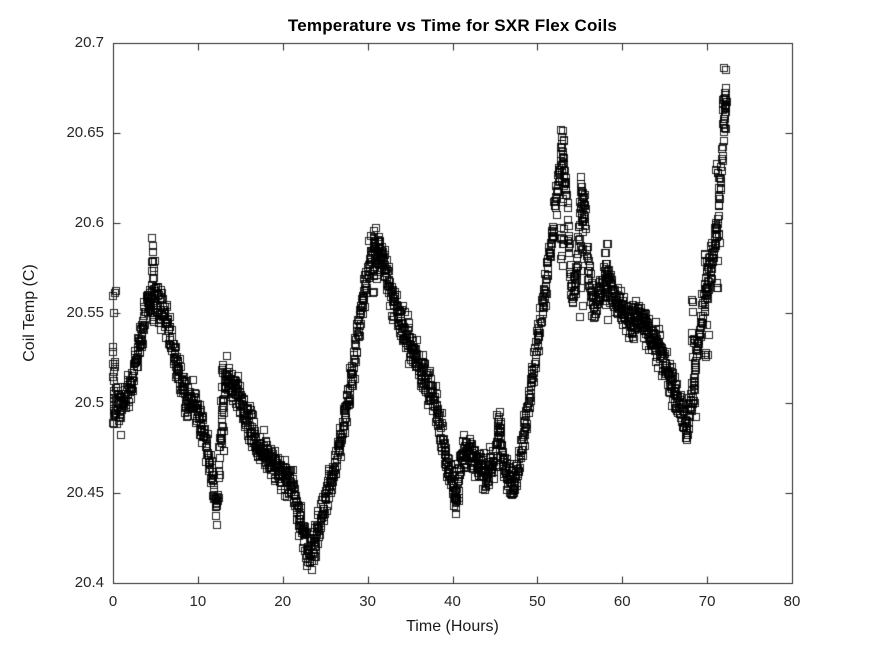 This screenshot has height=656, width=875. I want to click on x-tick-label: 10, so click(198, 601).